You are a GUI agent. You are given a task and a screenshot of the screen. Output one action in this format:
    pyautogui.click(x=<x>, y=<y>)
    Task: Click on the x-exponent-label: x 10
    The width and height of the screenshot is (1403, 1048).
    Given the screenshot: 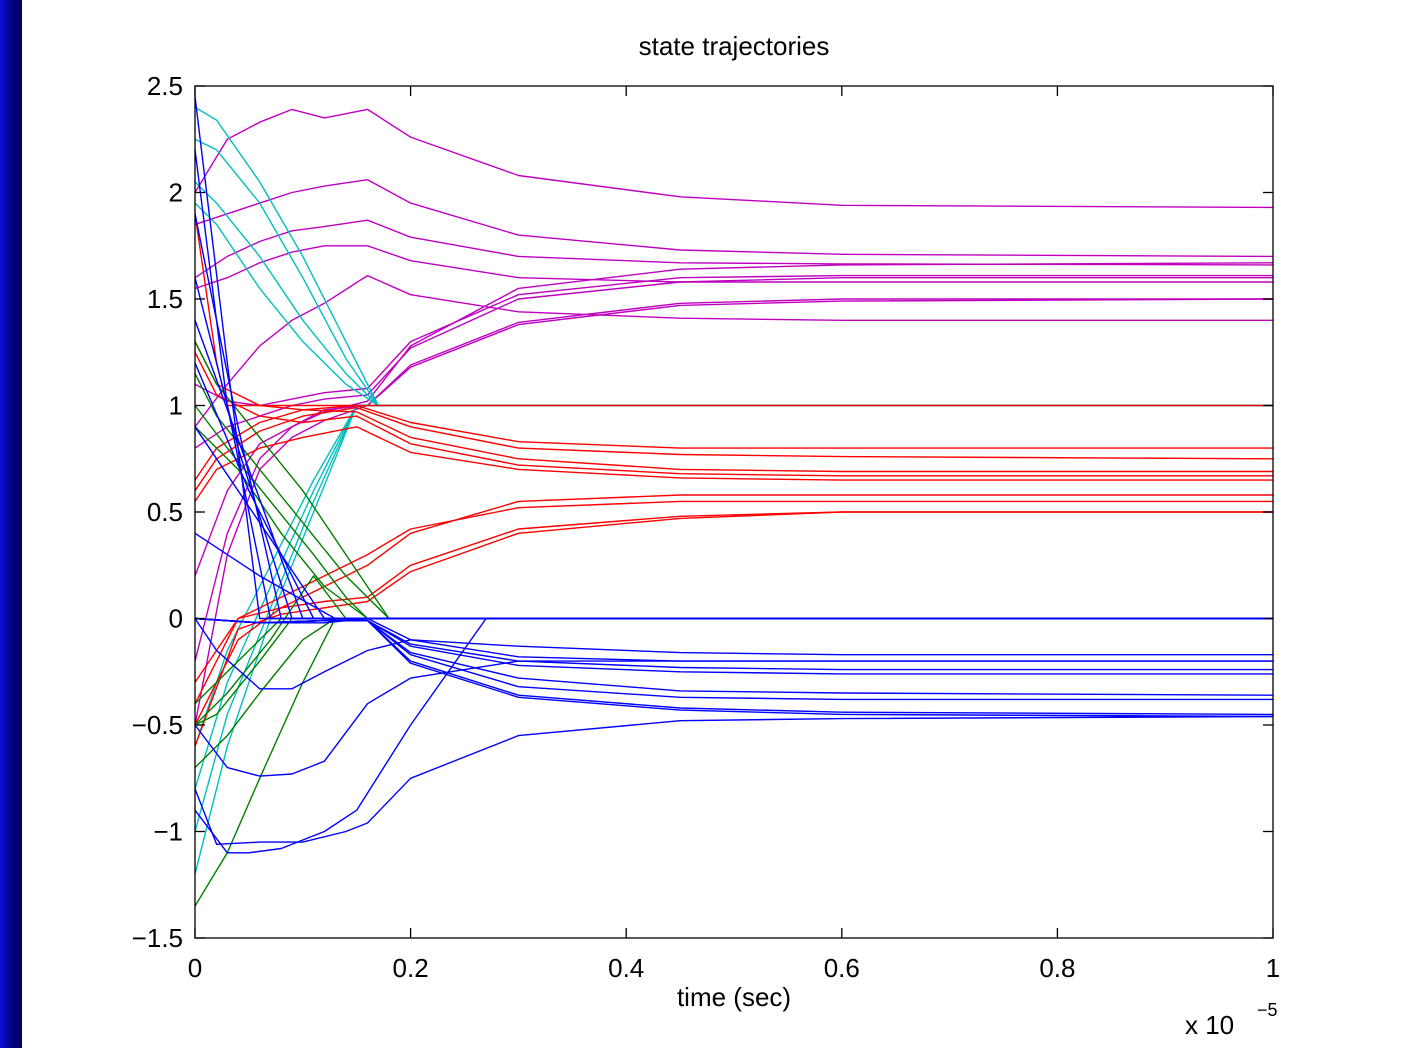 What is the action you would take?
    pyautogui.click(x=1209, y=1025)
    